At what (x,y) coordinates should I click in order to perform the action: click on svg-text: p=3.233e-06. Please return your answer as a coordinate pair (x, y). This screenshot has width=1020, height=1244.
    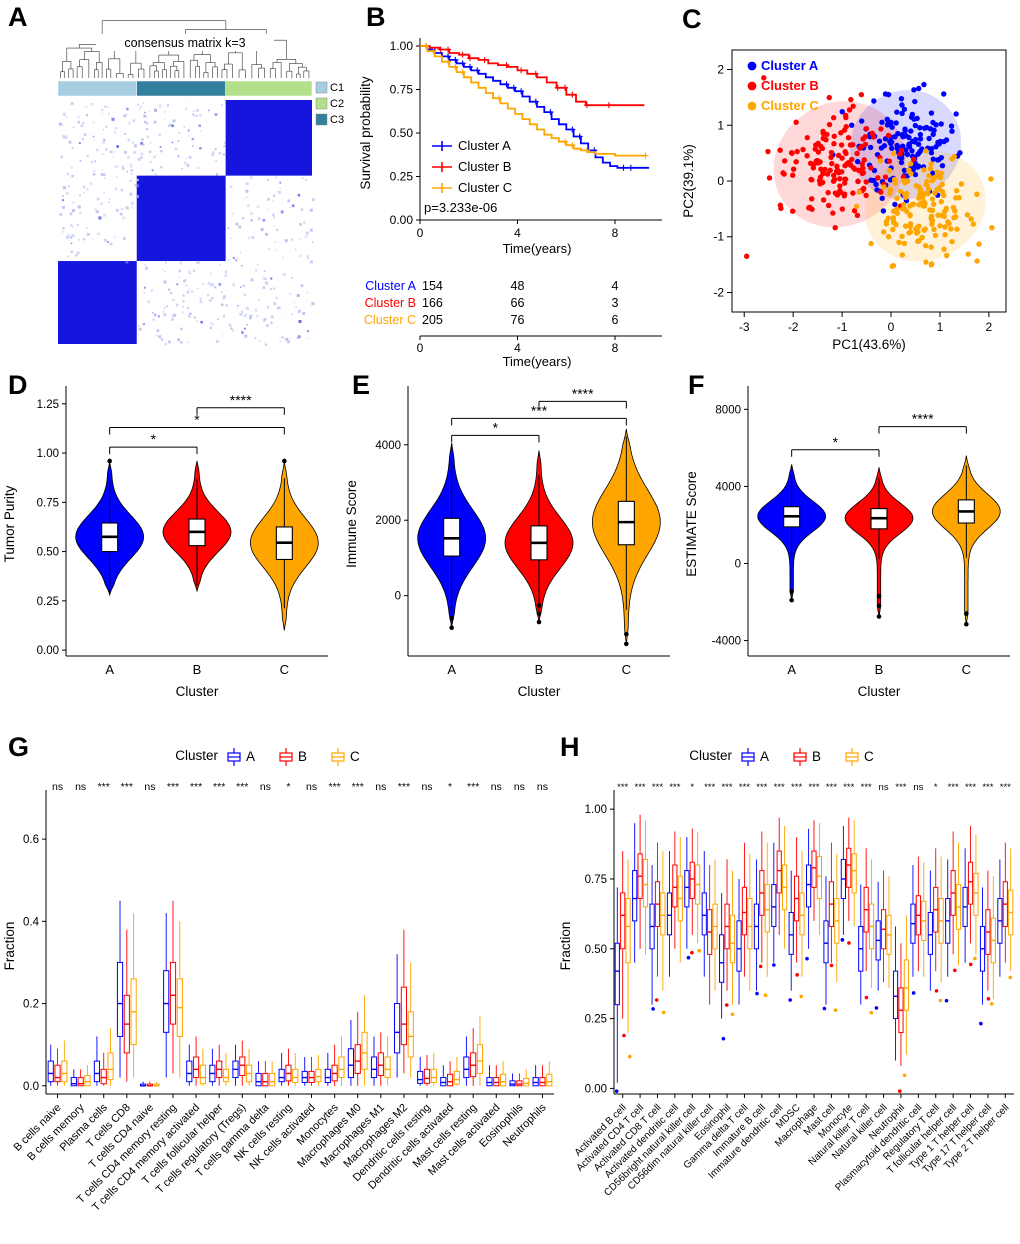
    Looking at the image, I should click on (460, 207).